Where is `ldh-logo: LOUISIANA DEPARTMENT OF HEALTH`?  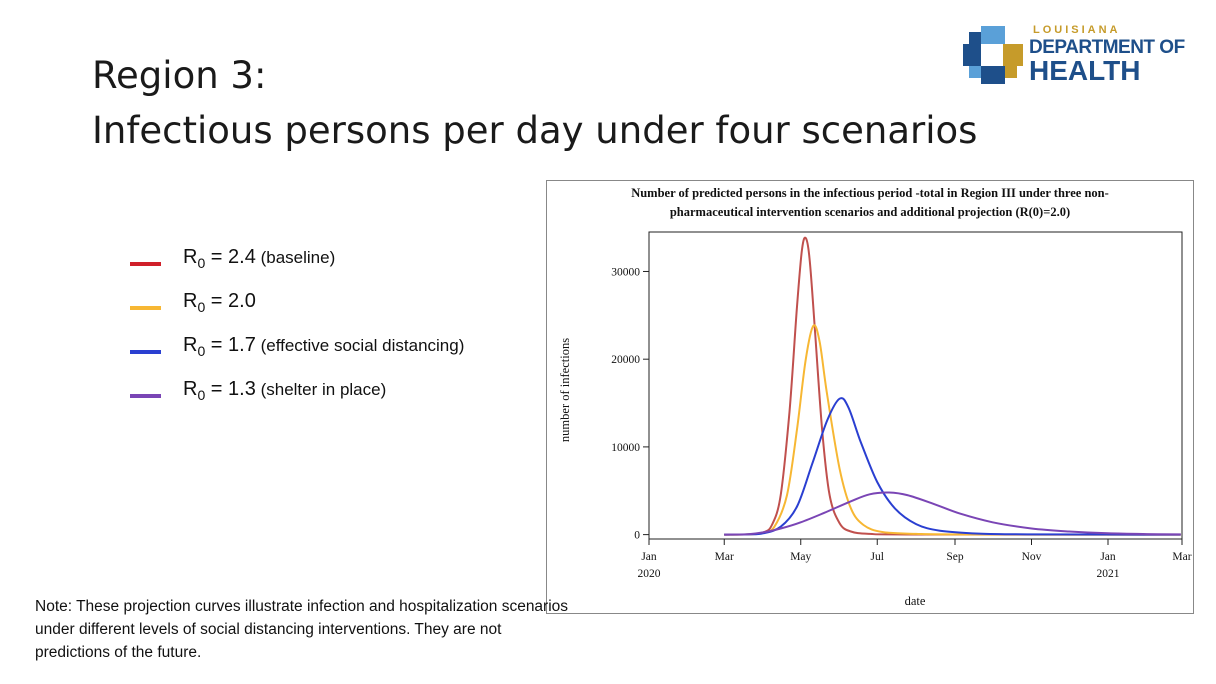
ldh-logo: LOUISIANA DEPARTMENT OF HEALTH is located at coordinates (1079, 56).